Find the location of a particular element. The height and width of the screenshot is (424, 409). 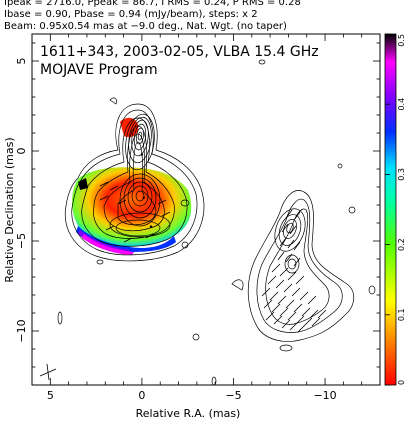

y-tick-label: 5 is located at coordinates (21, 61).